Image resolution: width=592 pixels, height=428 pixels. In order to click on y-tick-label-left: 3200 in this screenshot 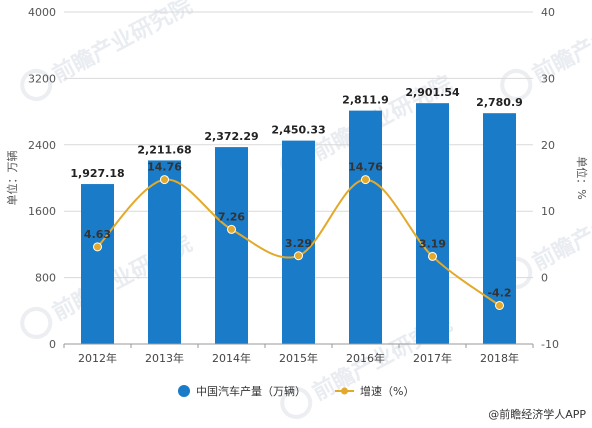, I will do `click(42, 78)`.